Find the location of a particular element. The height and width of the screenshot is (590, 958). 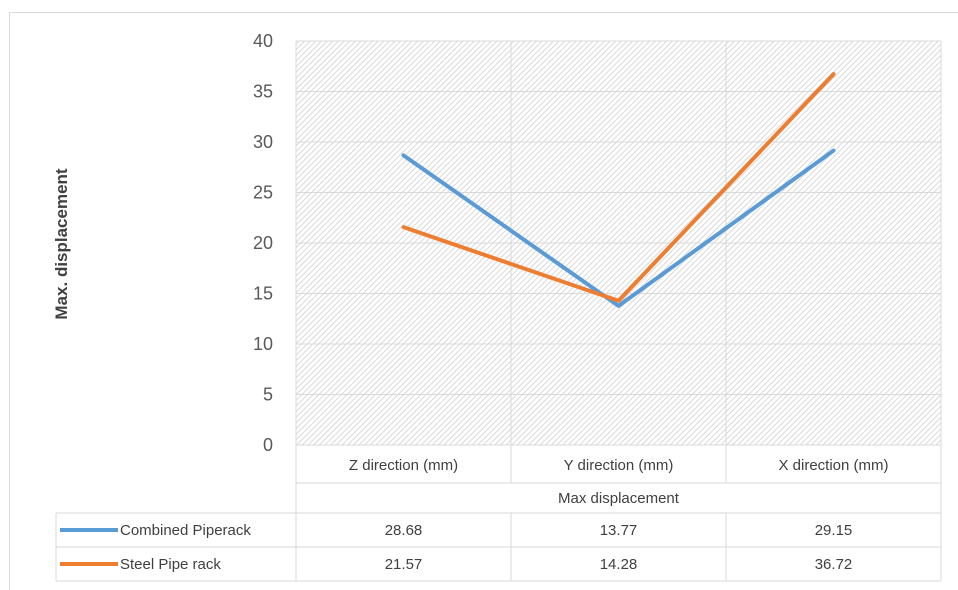

data-label: 14.28 is located at coordinates (619, 564).